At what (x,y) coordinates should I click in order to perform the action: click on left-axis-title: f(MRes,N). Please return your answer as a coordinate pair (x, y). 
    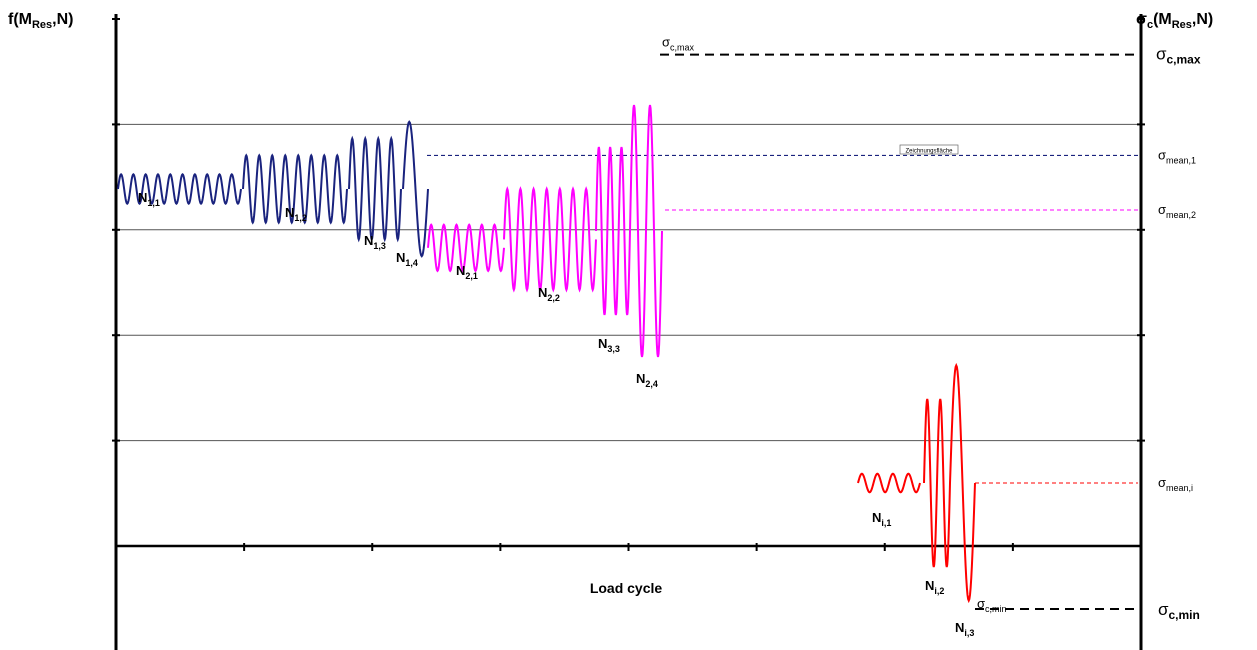
    Looking at the image, I should click on (41, 21).